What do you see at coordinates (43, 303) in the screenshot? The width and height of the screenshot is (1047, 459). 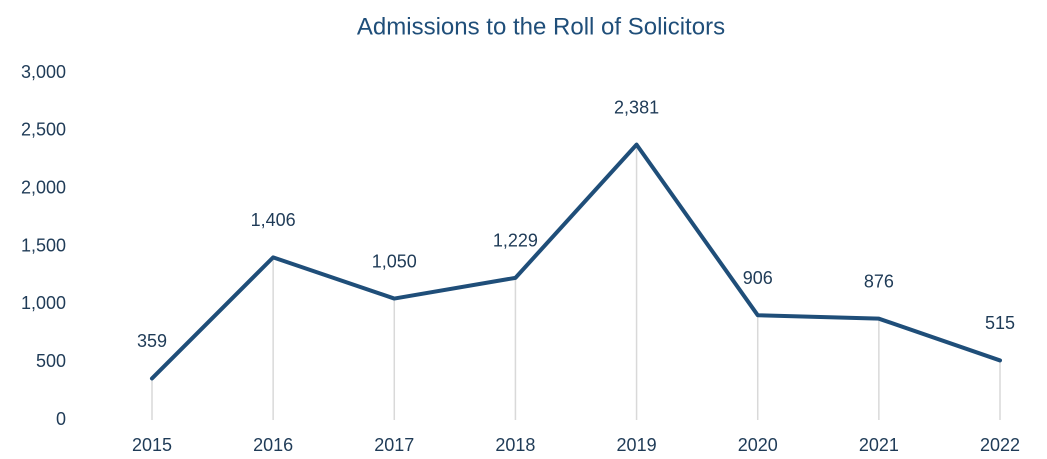 I see `y-tick-label: 1,000` at bounding box center [43, 303].